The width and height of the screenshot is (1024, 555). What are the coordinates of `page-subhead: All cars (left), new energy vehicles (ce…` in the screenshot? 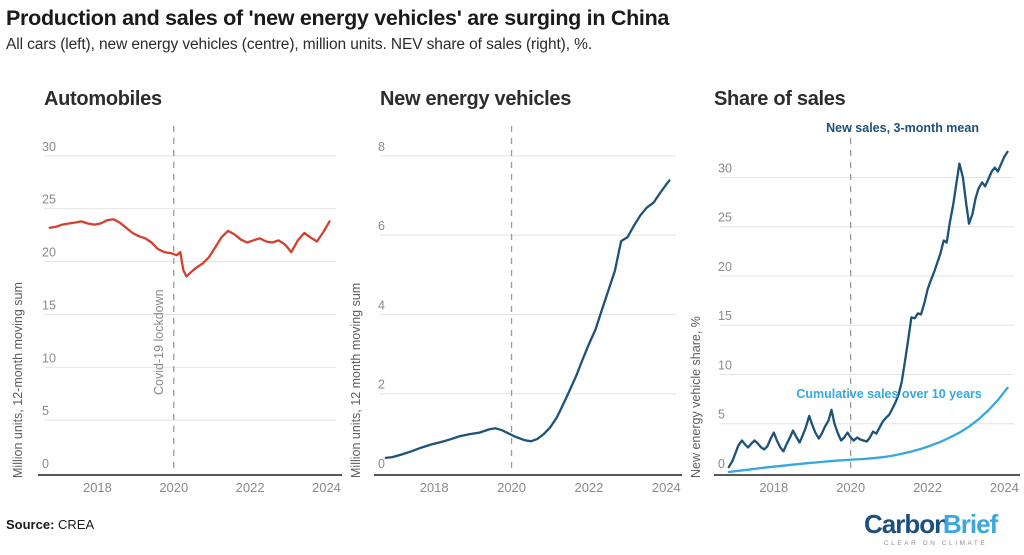 It's located at (299, 44).